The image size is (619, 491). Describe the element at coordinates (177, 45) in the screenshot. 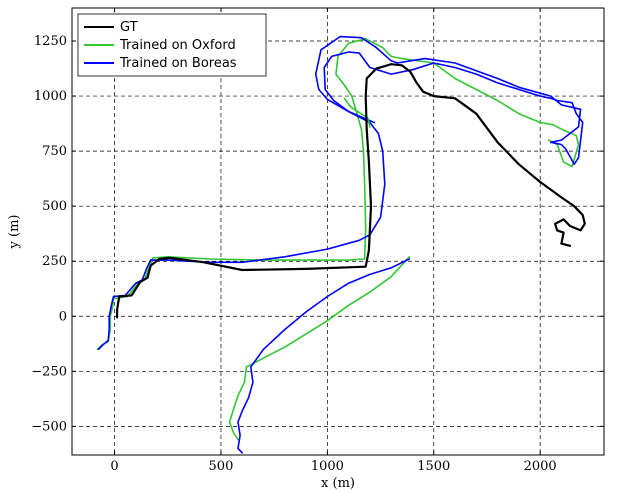

I see `legend-label: Trained on Oxford` at that location.